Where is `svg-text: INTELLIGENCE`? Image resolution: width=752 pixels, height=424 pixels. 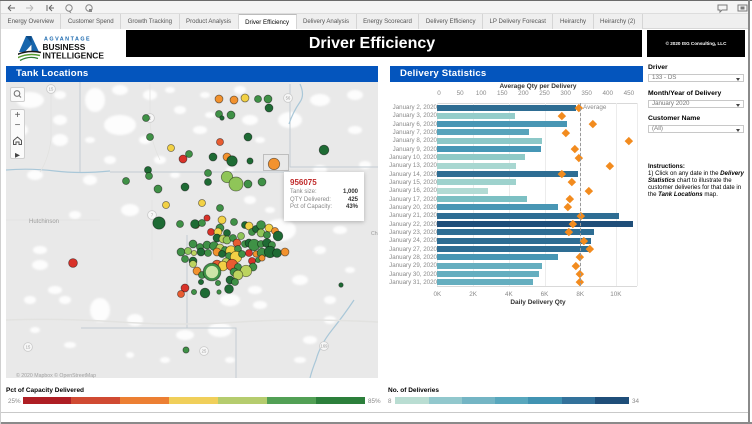
svg-text: INTELLIGENCE is located at coordinates (74, 56).